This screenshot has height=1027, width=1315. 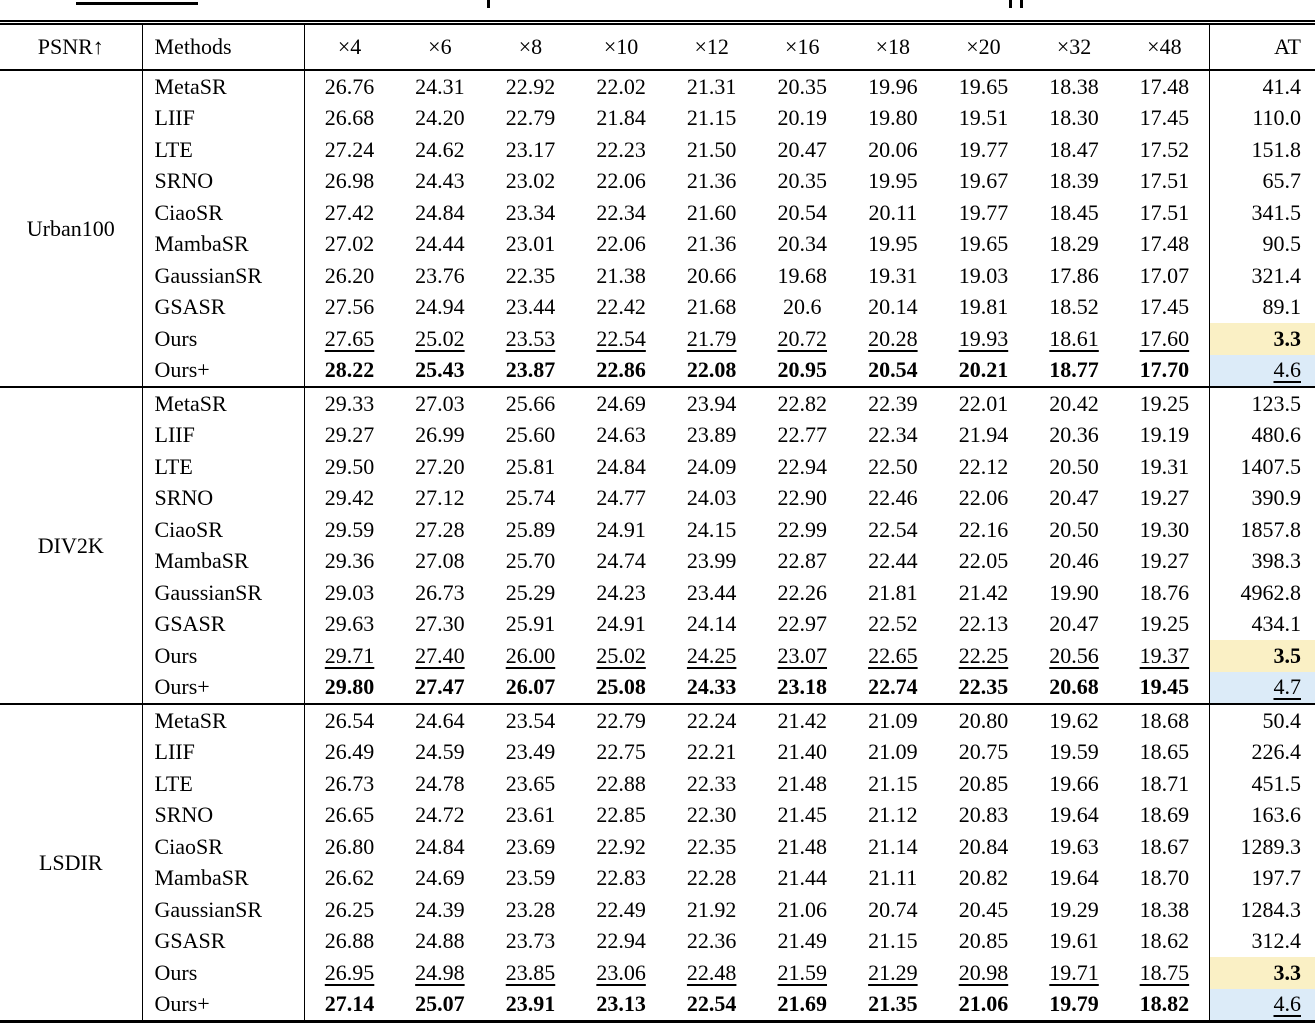 I want to click on psnr-value: 23.54, so click(x=530, y=720).